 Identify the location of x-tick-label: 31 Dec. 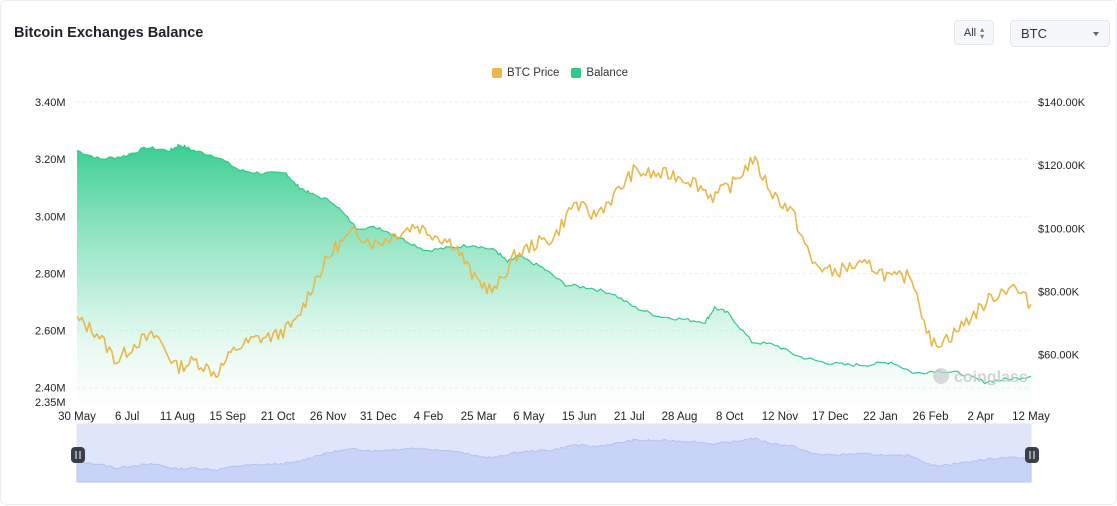
(378, 417).